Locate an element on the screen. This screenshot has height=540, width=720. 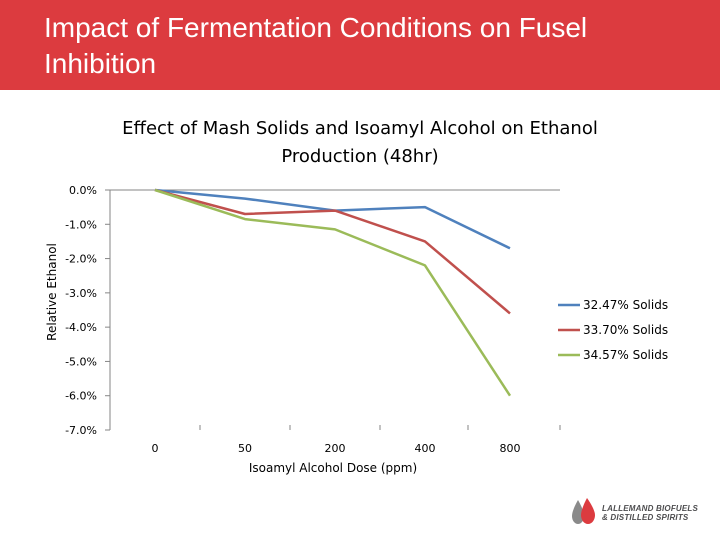
logo-line-2: & DISTILLED SPIRITS is located at coordinates (645, 517).